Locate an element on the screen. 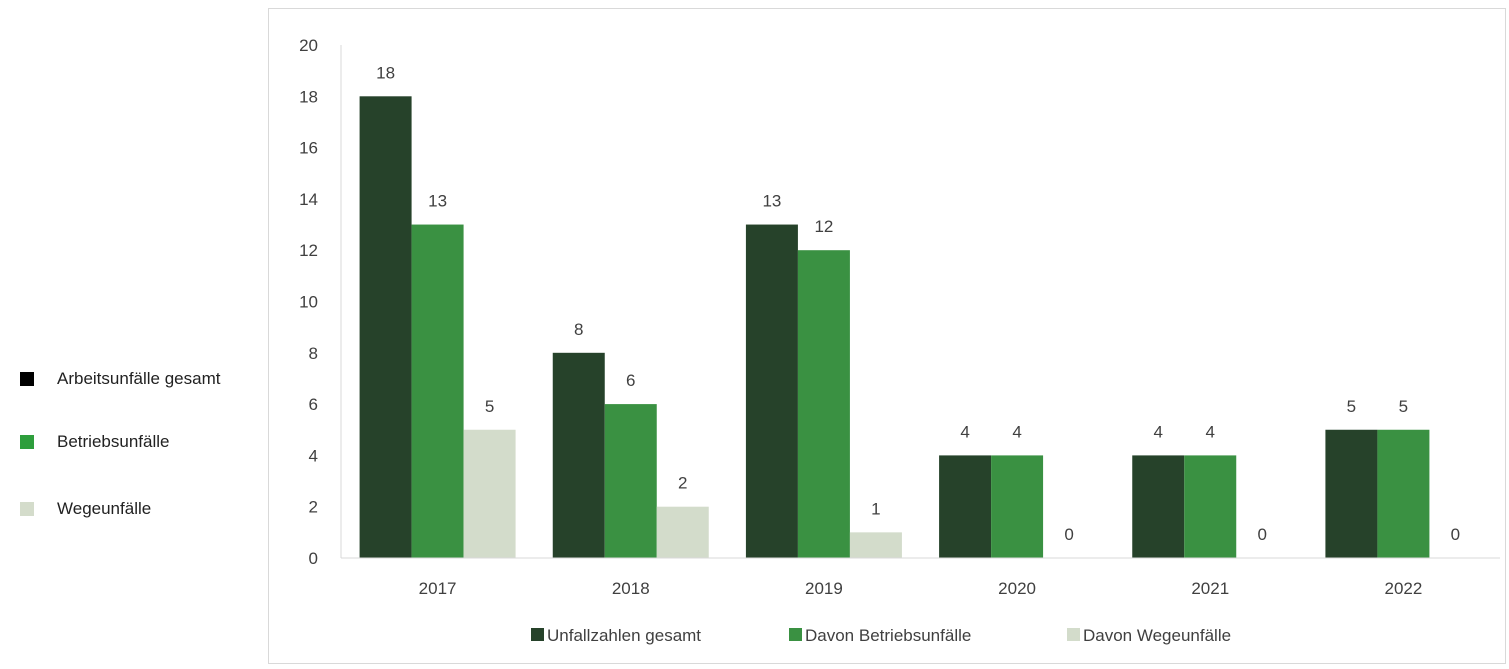 Image resolution: width=1509 pixels, height=669 pixels. side-legend-item-arbeitsunfaelle: Arbeitsunfälle gesamt is located at coordinates (120, 379).